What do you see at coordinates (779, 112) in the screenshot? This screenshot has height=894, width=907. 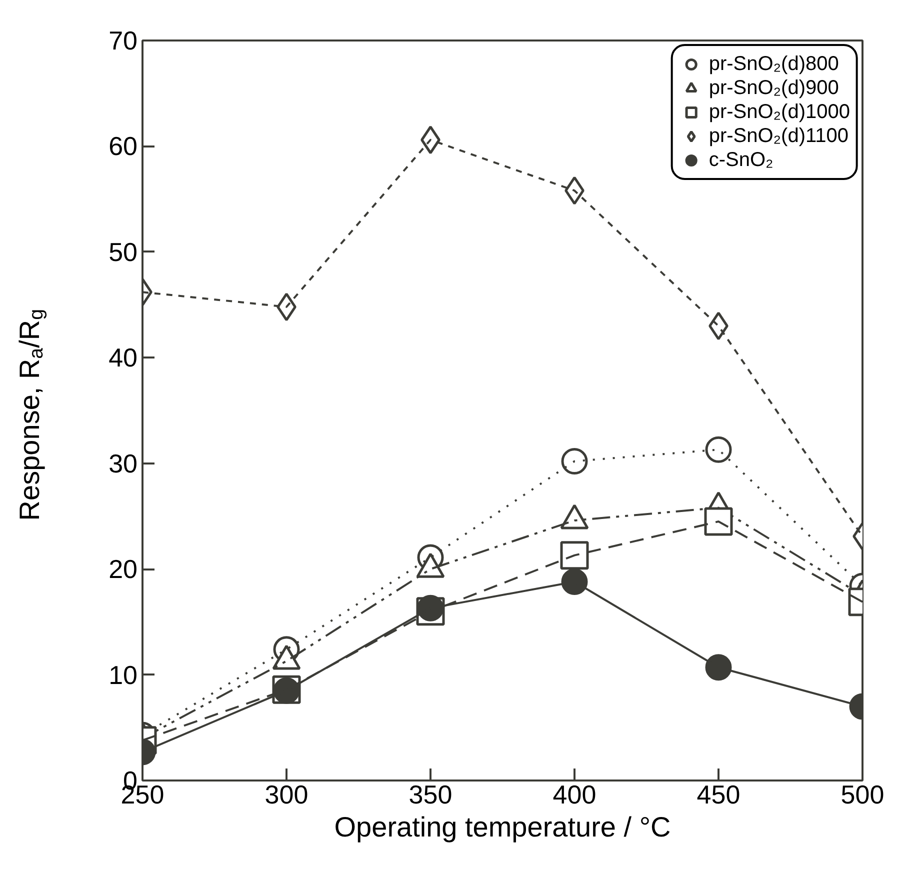 I see `legend-label: pr-SnO₂(d)1000` at bounding box center [779, 112].